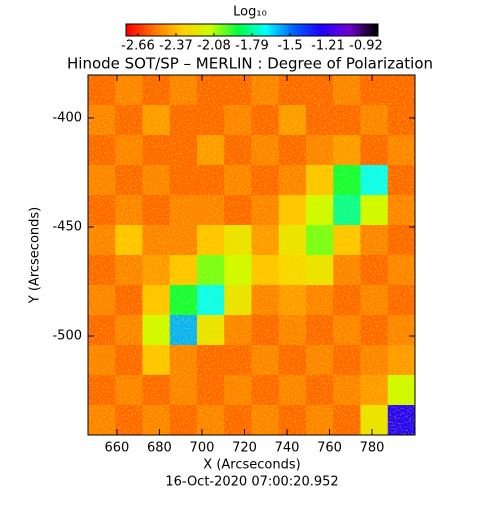 The height and width of the screenshot is (512, 503). Describe the element at coordinates (252, 46) in the screenshot. I see `colorbar-tick-label: -1.79` at that location.